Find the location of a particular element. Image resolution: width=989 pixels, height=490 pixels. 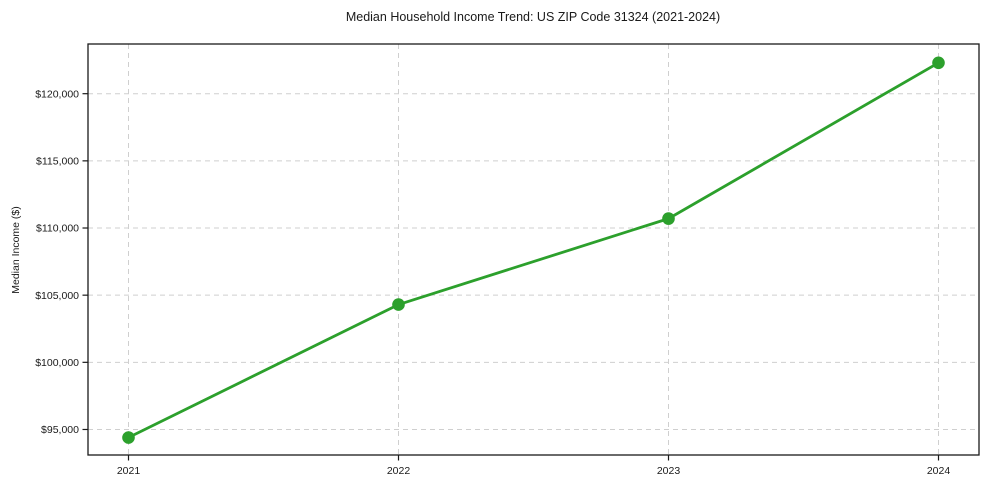

y-axis-label: Median Income ($) is located at coordinates (16, 250).